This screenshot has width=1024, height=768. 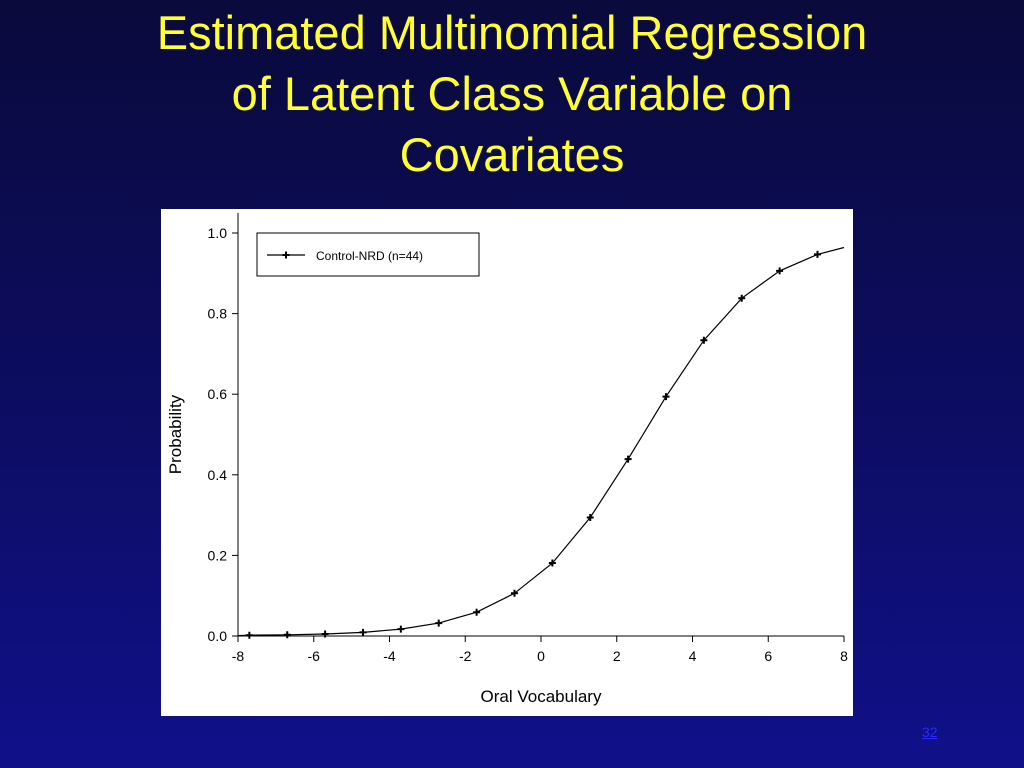 I want to click on x-tick-label: -8, so click(x=238, y=656).